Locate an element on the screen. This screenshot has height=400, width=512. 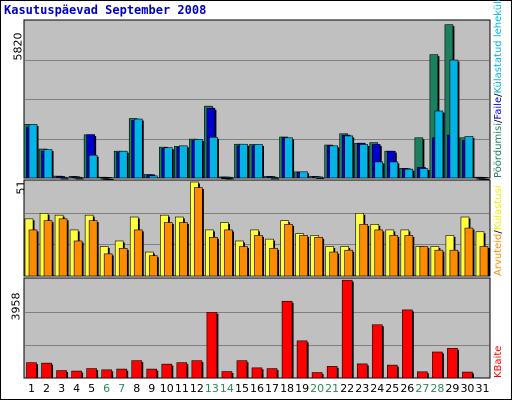
x-tick-label: 16 is located at coordinates (257, 388).